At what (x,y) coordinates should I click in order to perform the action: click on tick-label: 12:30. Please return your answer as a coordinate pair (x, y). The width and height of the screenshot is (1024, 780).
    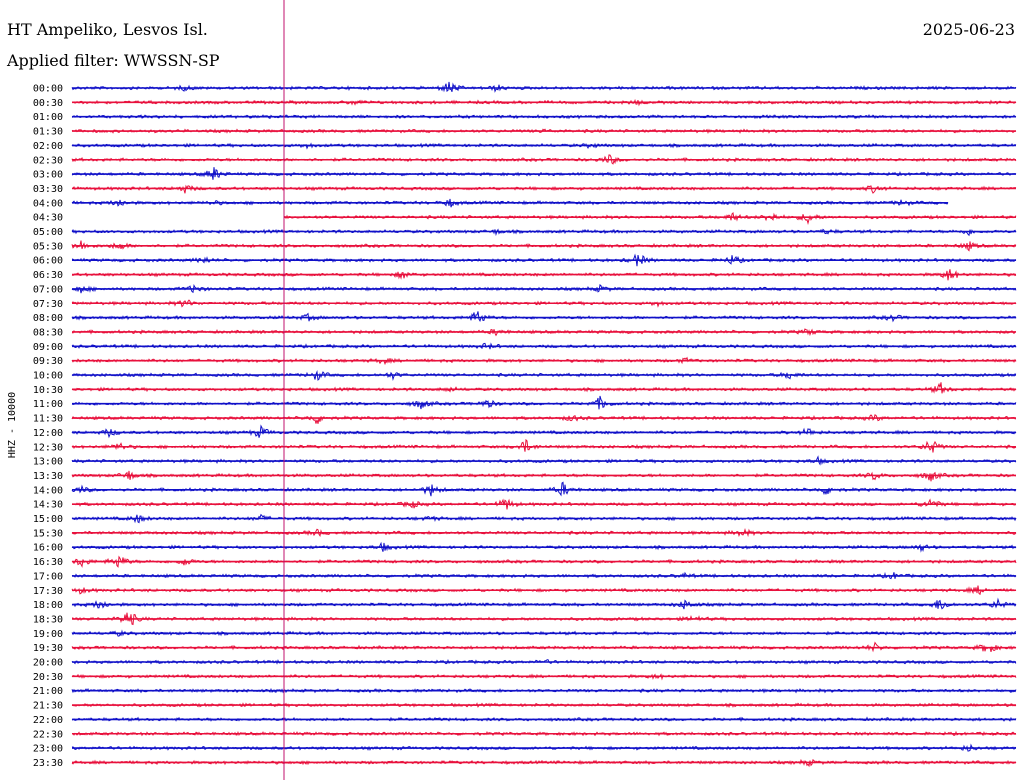
    Looking at the image, I should click on (48, 447).